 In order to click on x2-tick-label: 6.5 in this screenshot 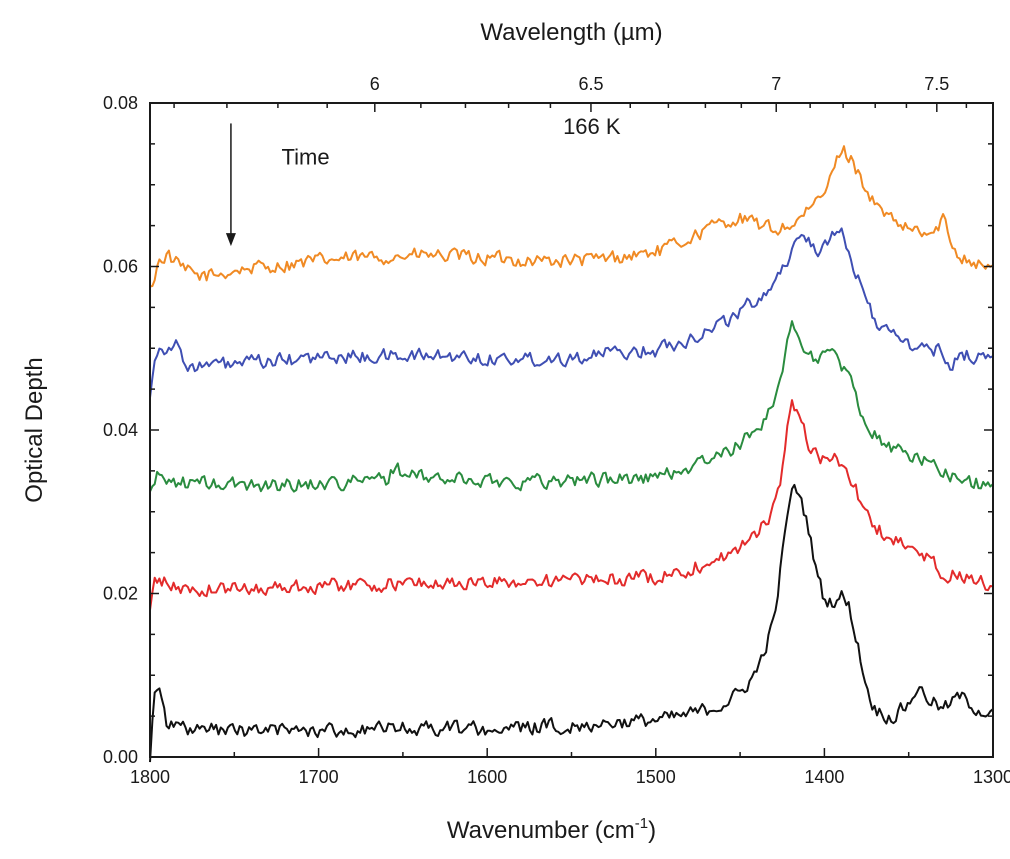, I will do `click(590, 84)`.